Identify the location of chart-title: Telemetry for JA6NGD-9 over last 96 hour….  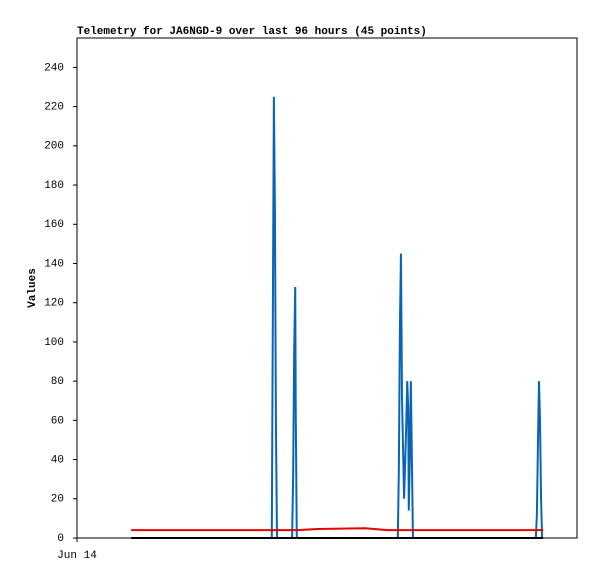
(252, 32).